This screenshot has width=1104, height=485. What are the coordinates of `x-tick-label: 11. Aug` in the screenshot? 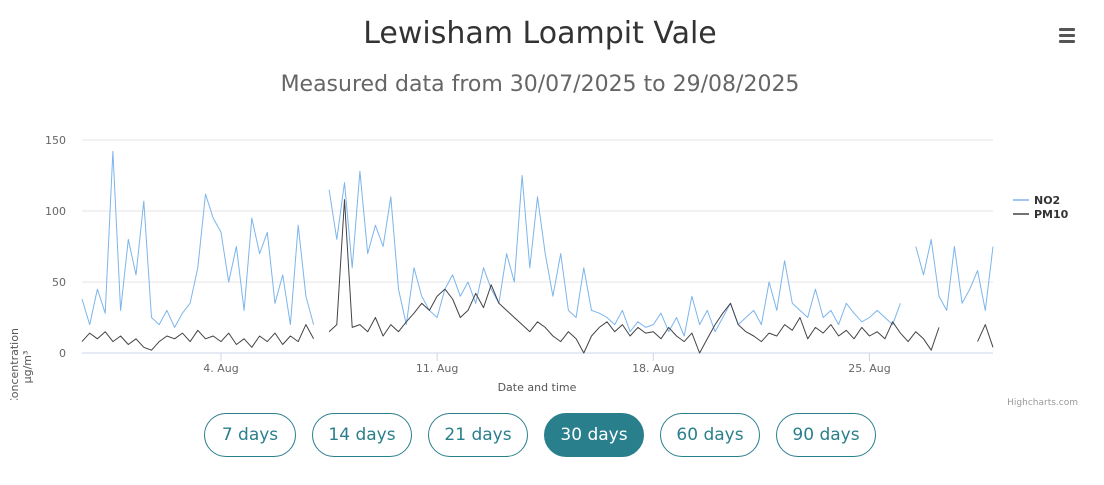 It's located at (437, 368).